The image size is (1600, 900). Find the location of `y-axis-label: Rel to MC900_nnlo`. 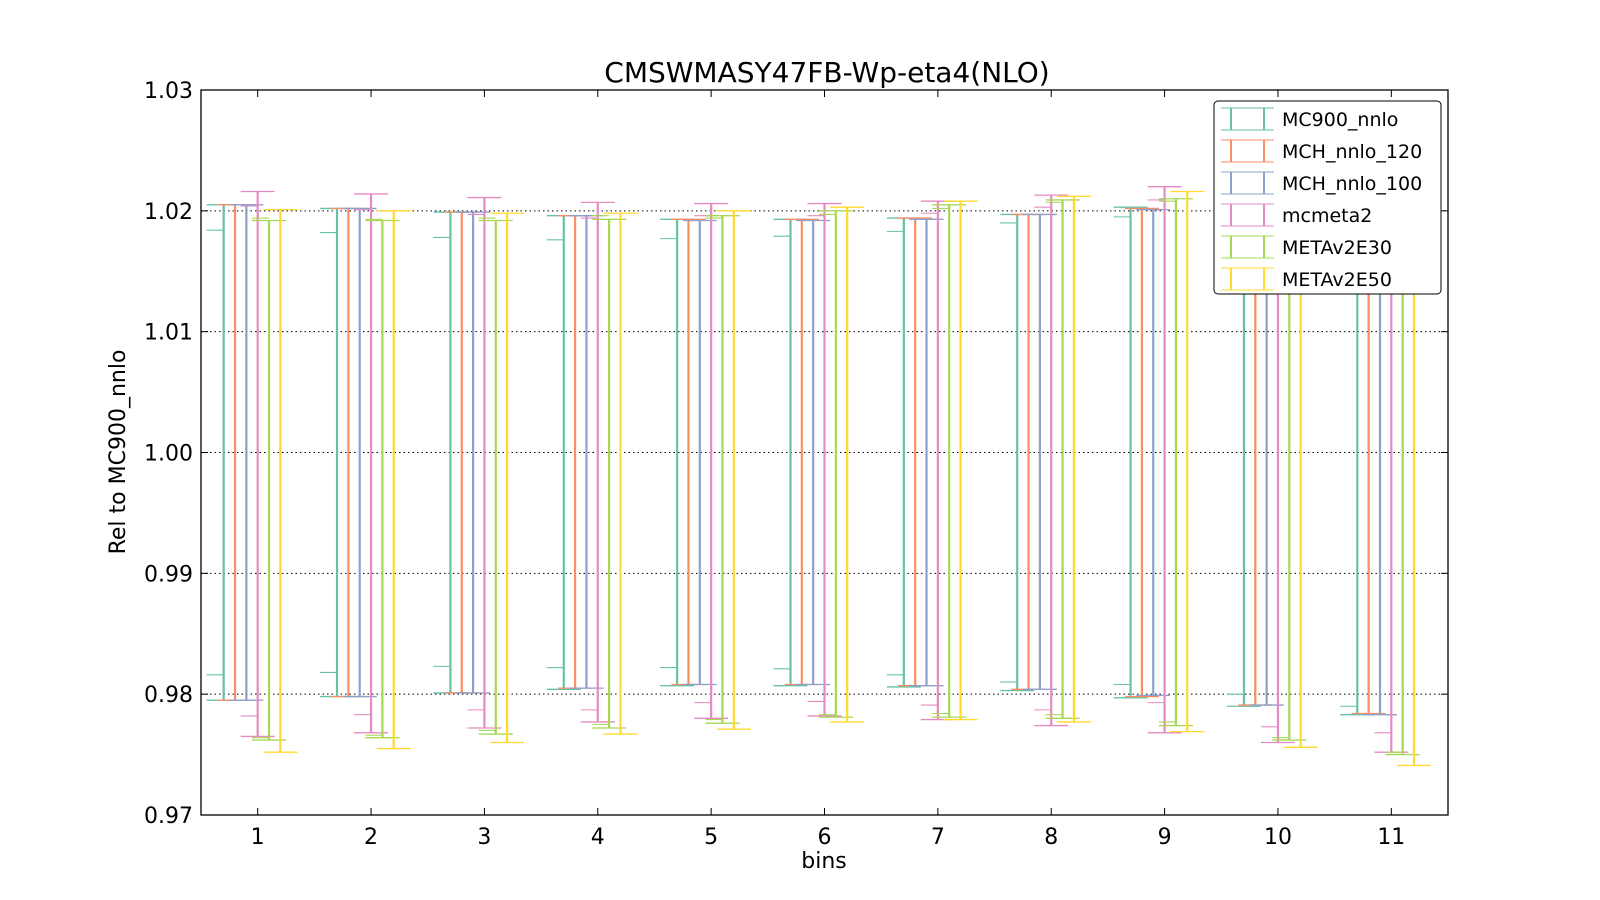

y-axis-label: Rel to MC900_nnlo is located at coordinates (118, 452).